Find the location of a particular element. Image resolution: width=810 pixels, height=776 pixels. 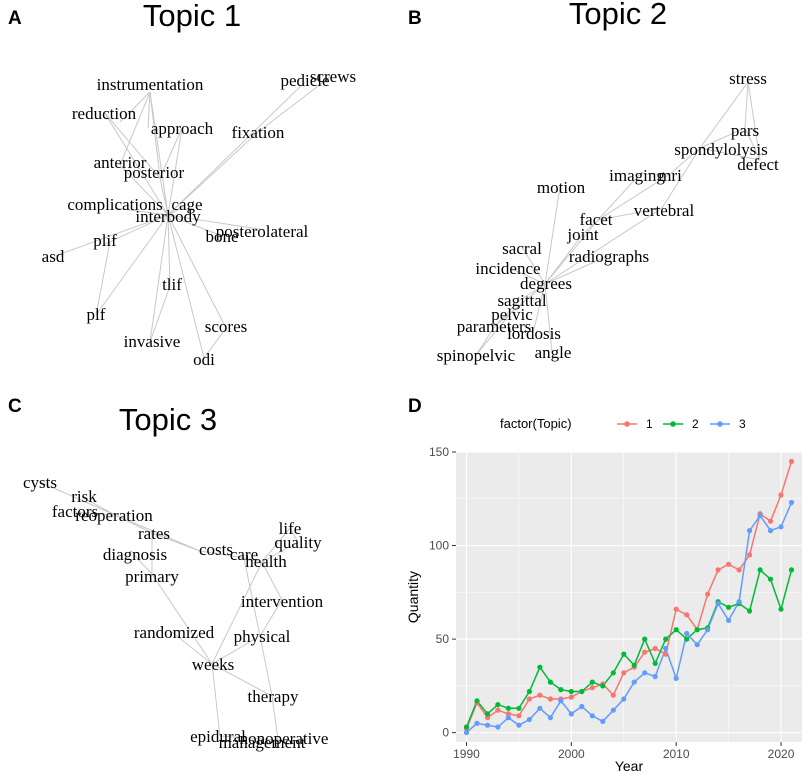

word-primary: primary is located at coordinates (152, 576).